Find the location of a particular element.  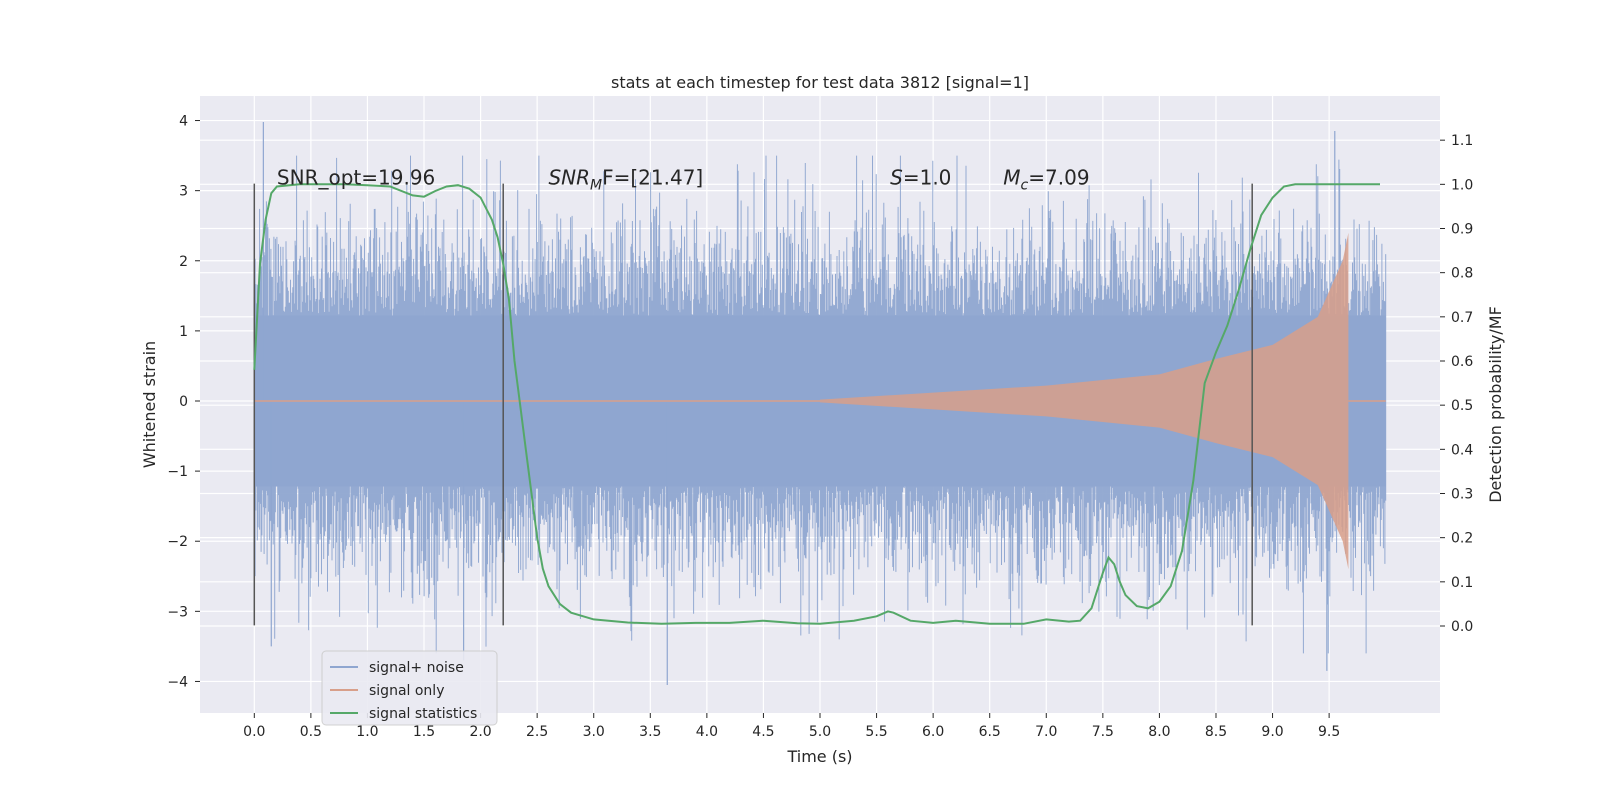

legend-box is located at coordinates (409, 688).